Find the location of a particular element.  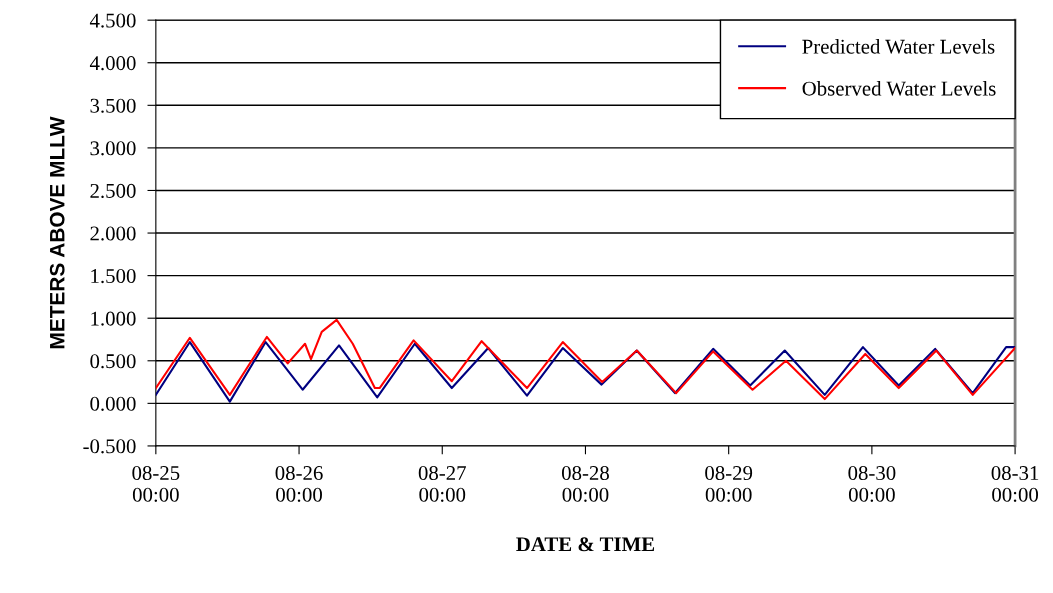

y-tick-label: 1.500 is located at coordinates (113, 276).